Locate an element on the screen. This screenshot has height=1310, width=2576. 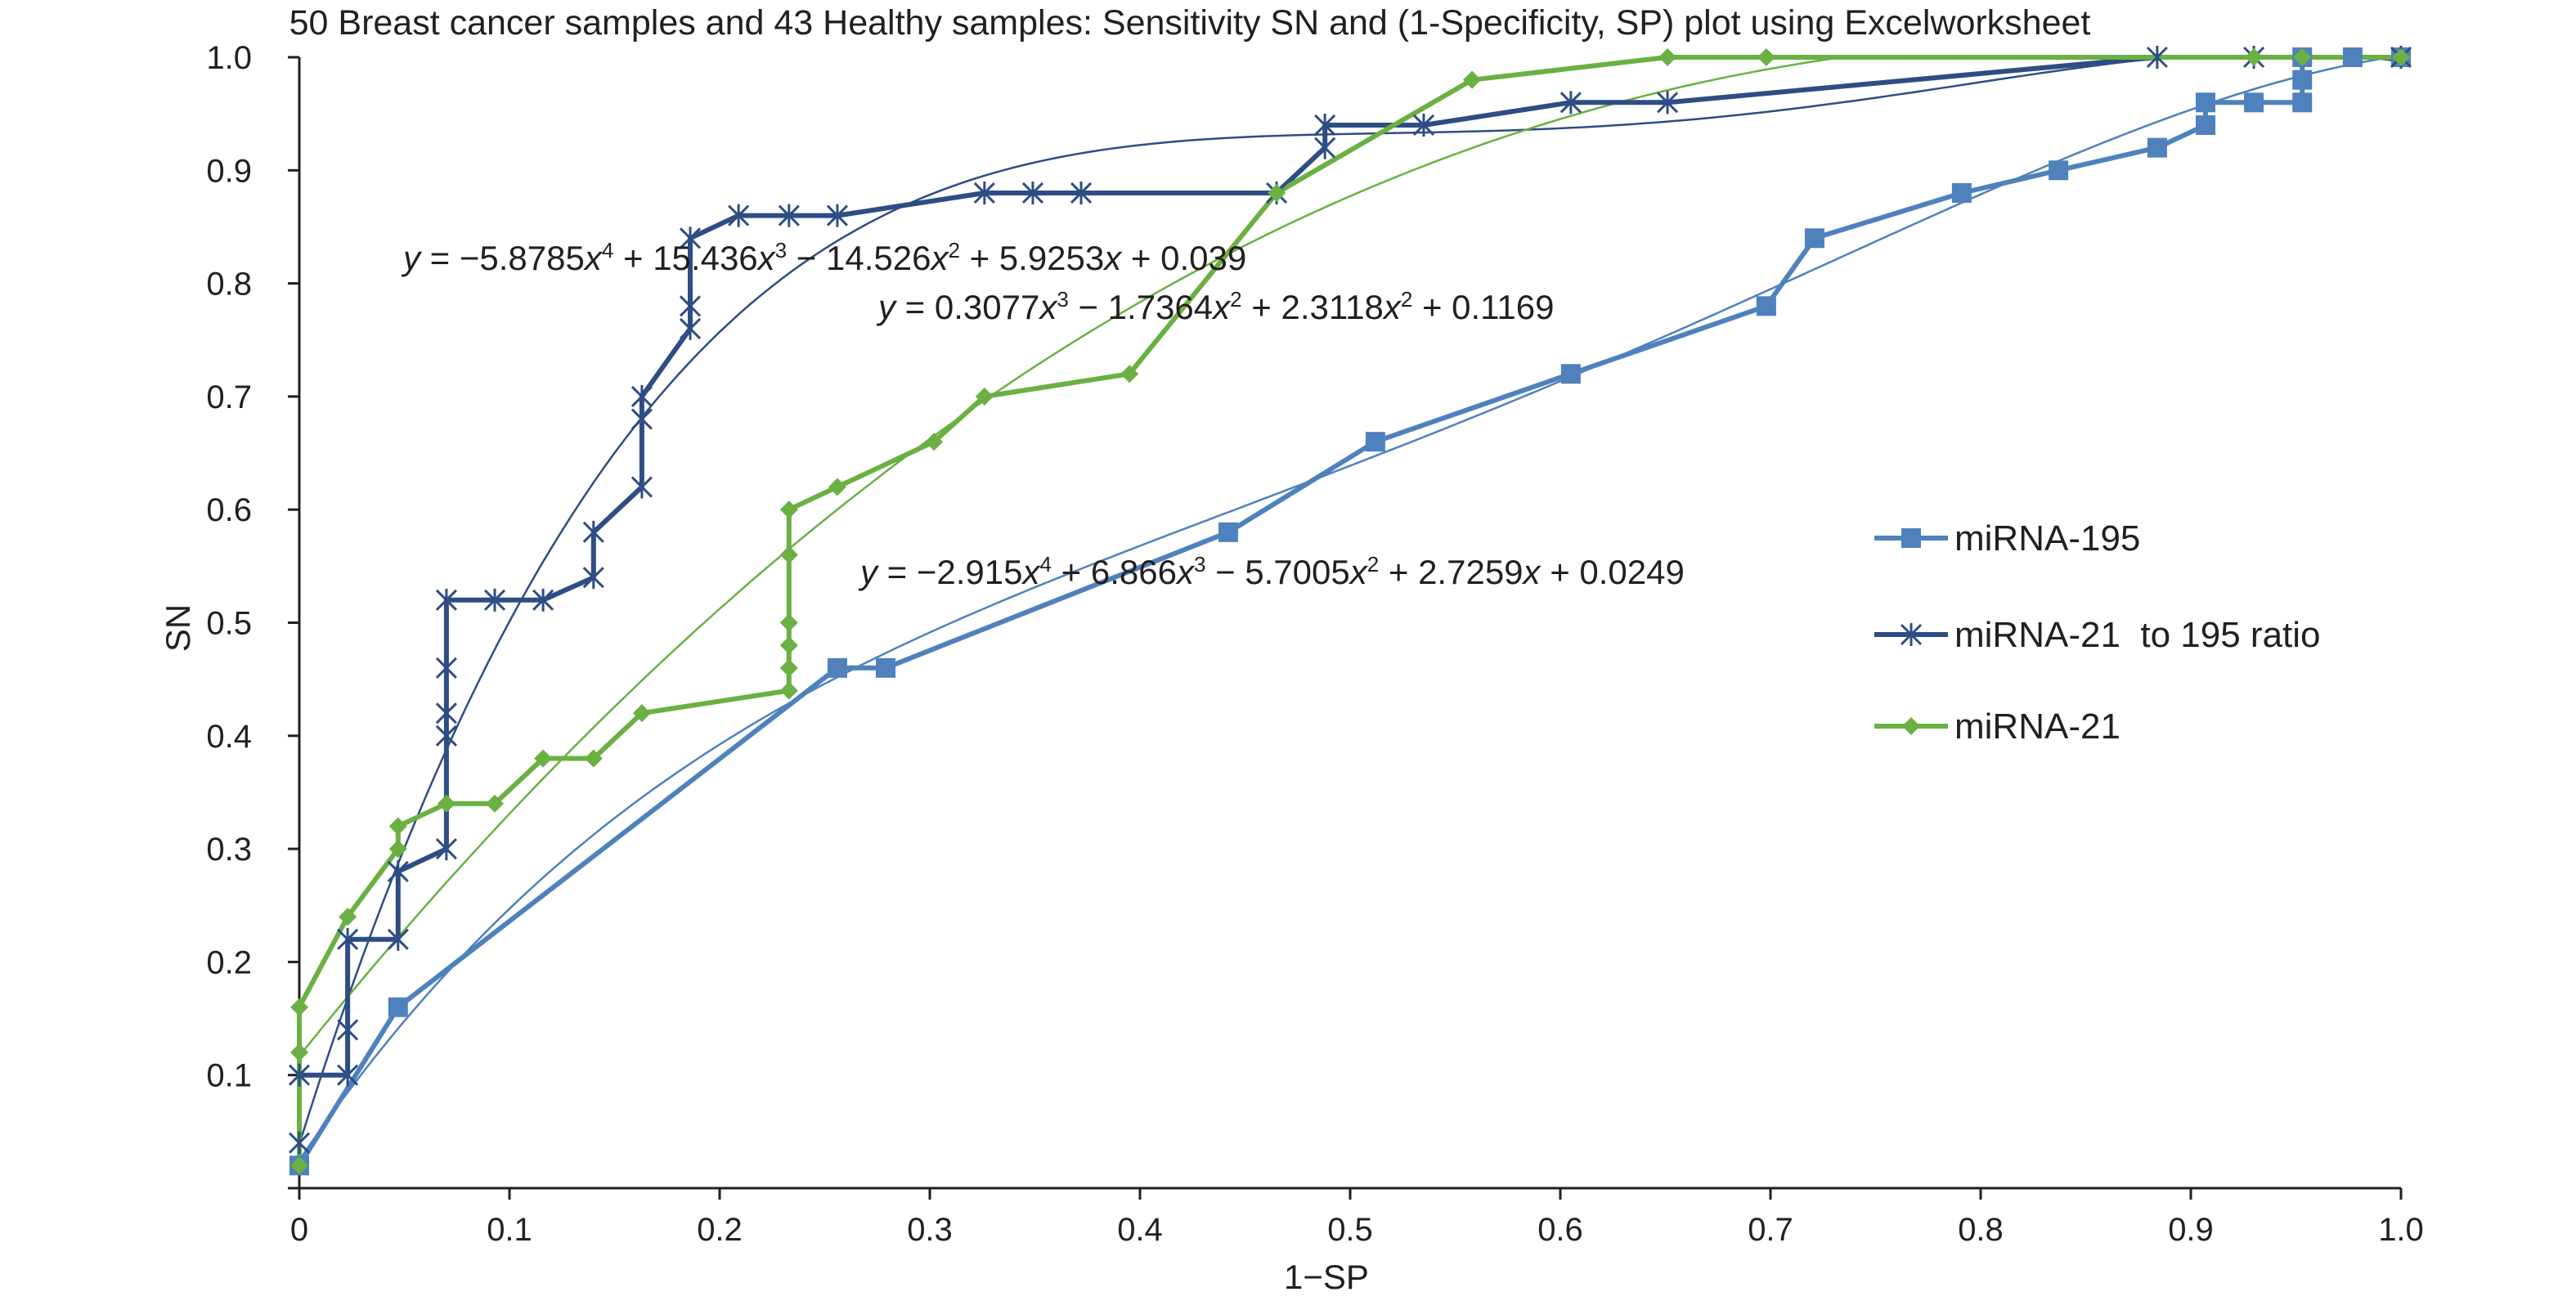
x-tick-label: 0.8 is located at coordinates (1981, 1230).